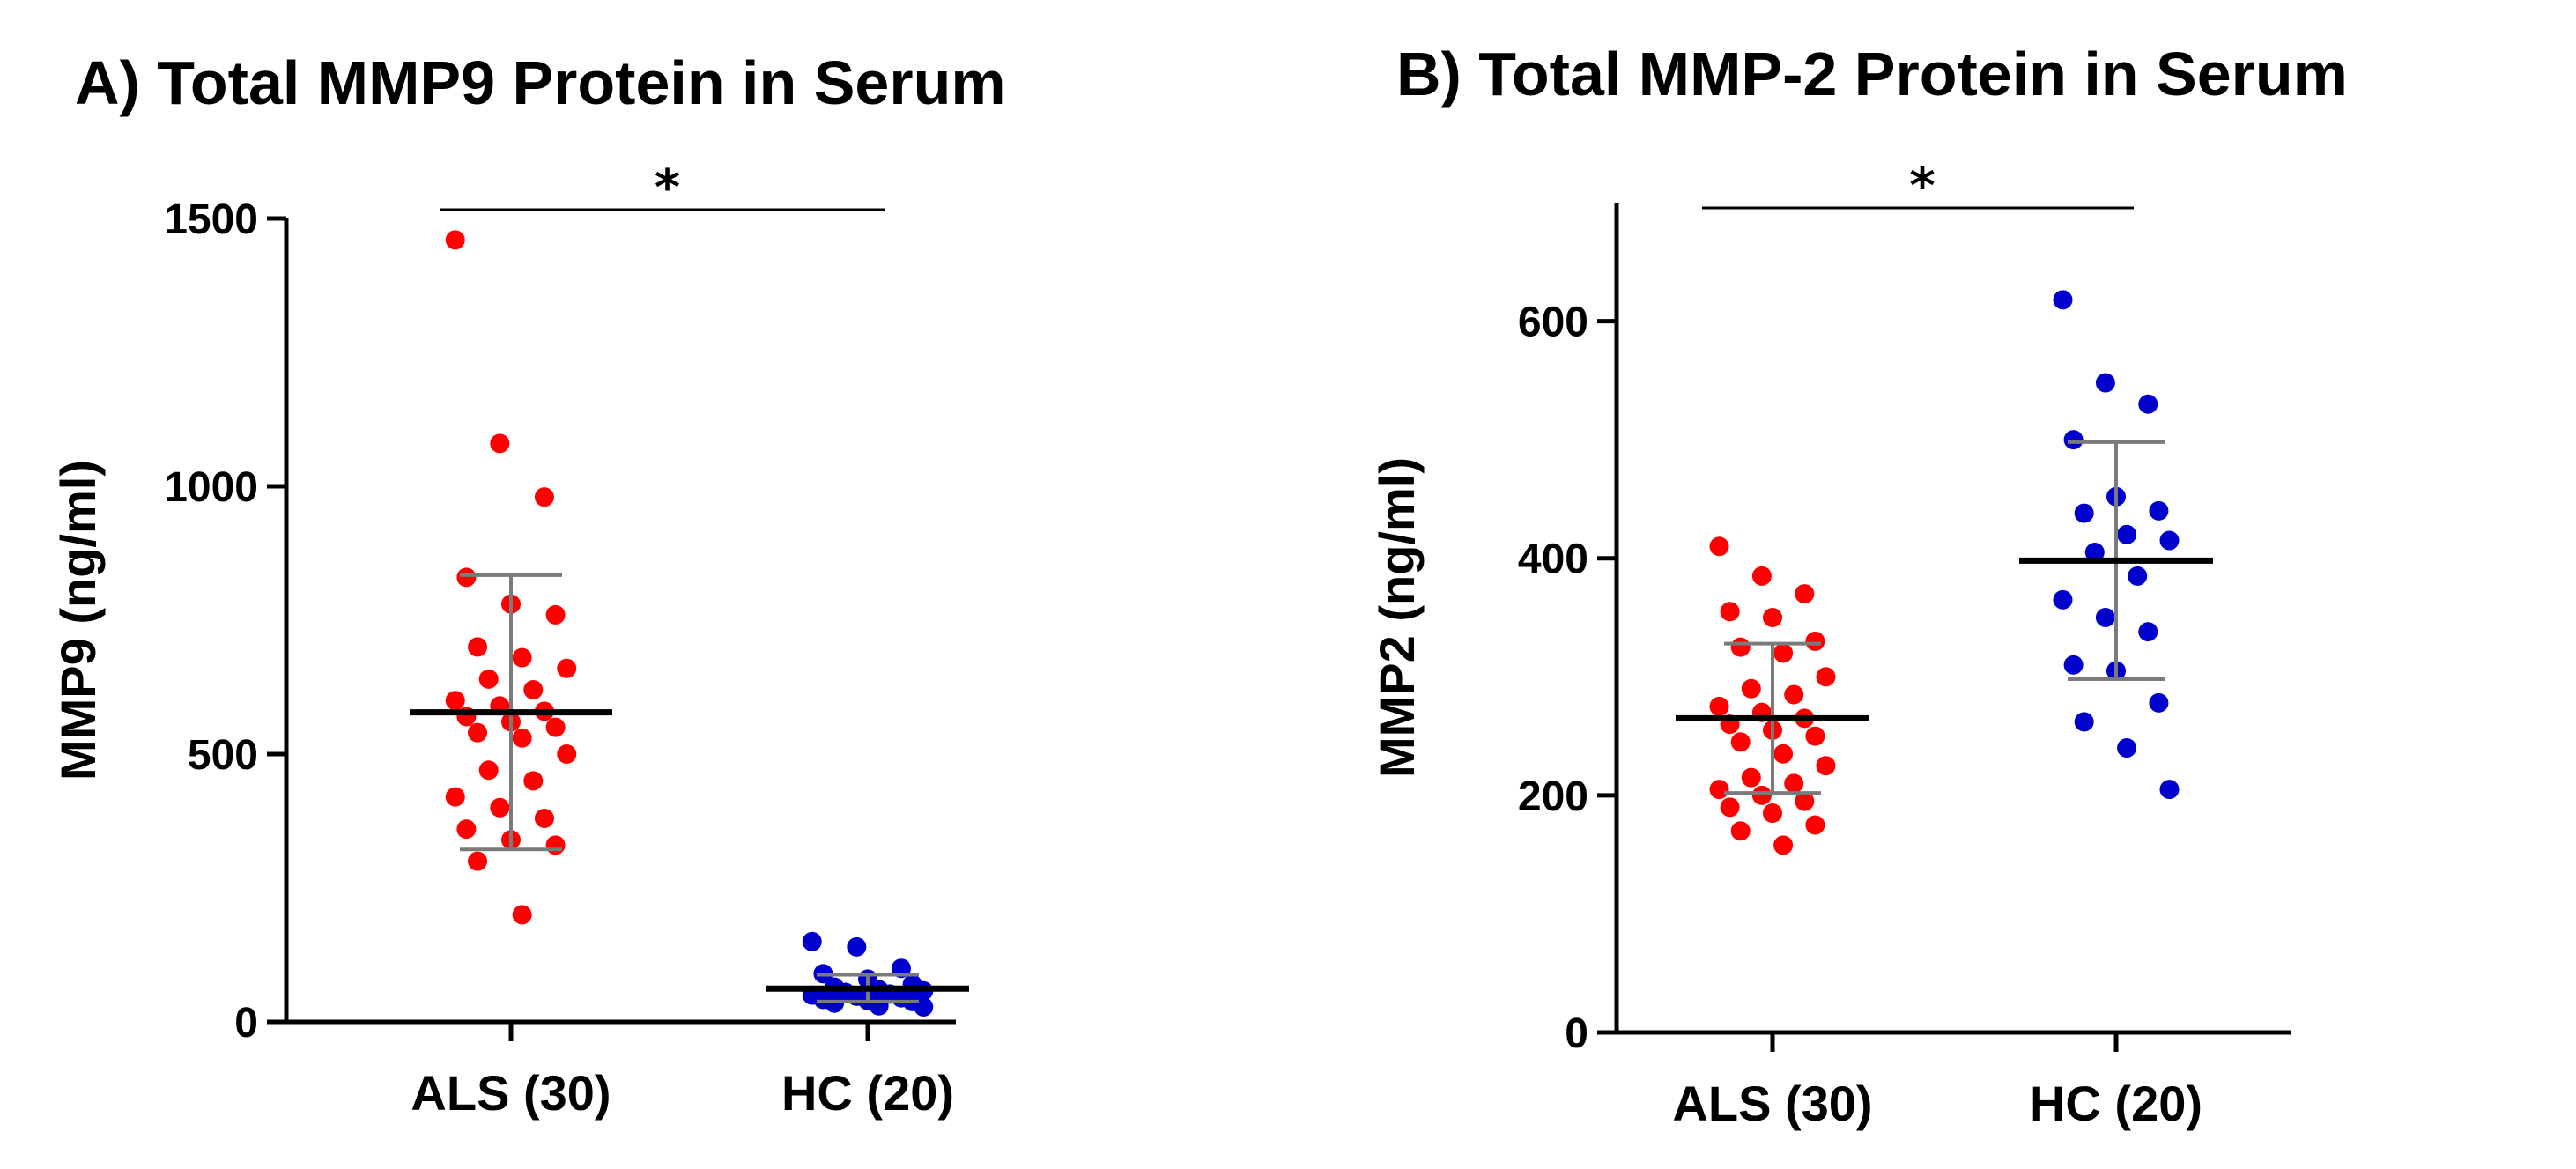  Describe the element at coordinates (223, 755) in the screenshot. I see `y-tick-label: 500` at that location.